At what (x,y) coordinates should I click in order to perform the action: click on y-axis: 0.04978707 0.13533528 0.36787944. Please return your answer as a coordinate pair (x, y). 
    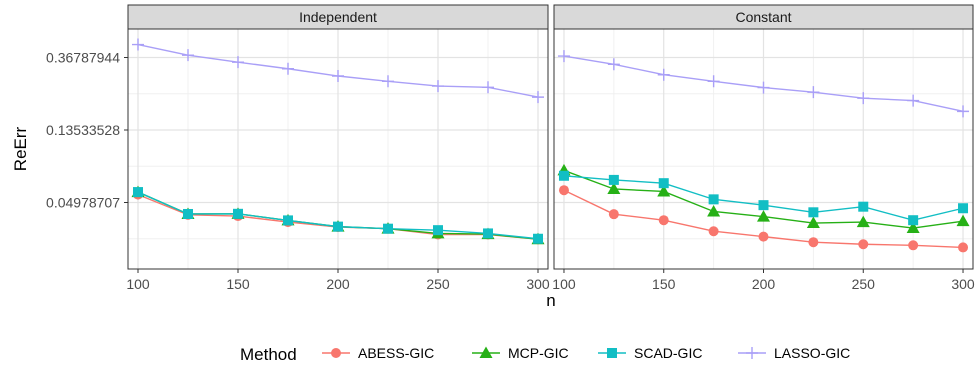
    Looking at the image, I should click on (87, 130).